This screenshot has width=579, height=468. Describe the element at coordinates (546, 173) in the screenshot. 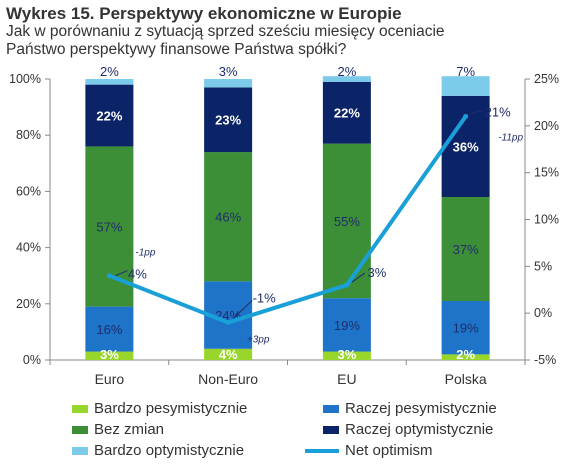

I see `right-tick-label: 15%` at that location.